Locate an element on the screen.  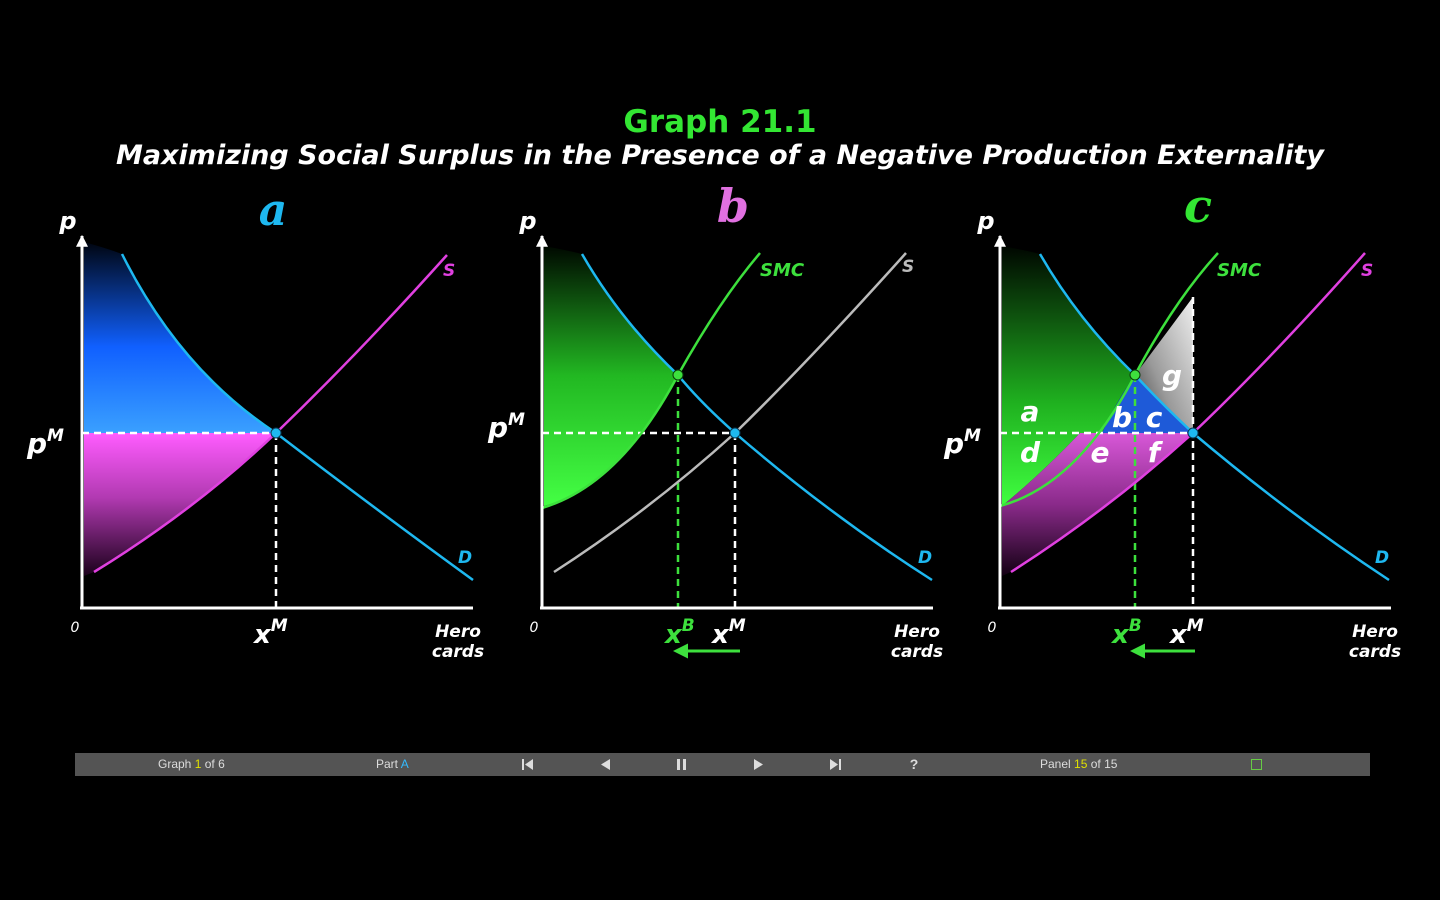
skip-to-end-button is located at coordinates (835, 764).